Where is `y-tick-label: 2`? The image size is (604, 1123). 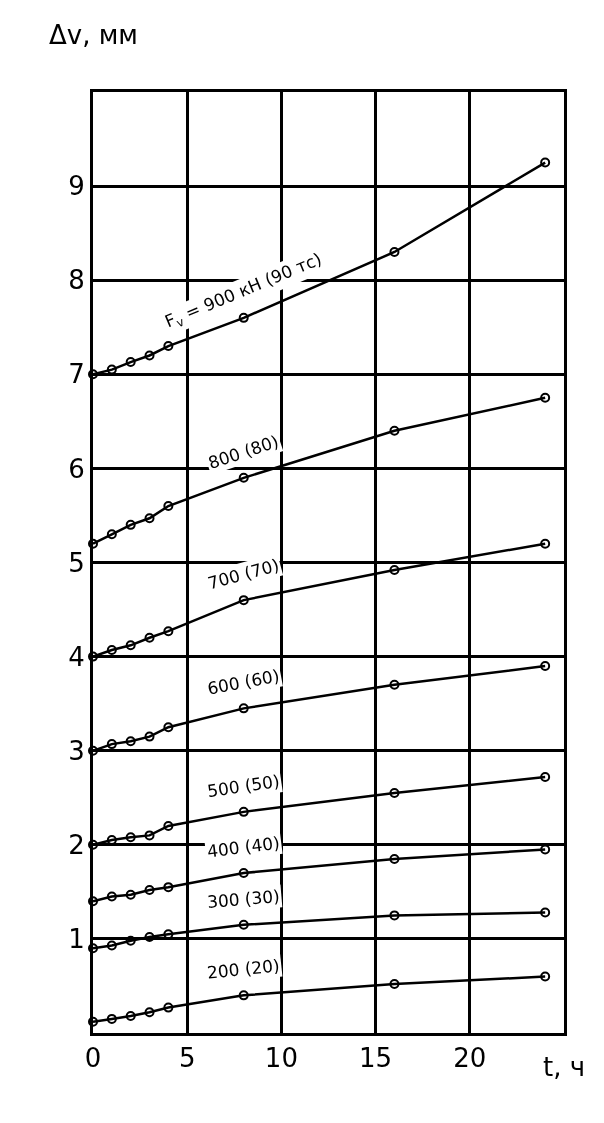 y-tick-label: 2 is located at coordinates (76, 844).